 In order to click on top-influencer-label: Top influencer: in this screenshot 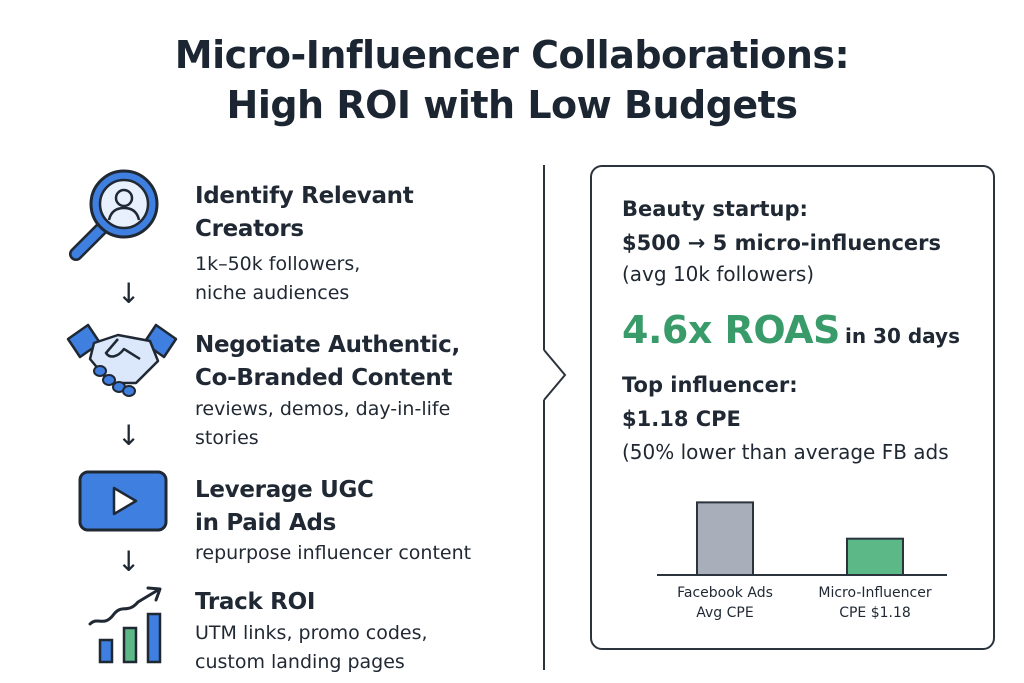, I will do `click(710, 385)`.